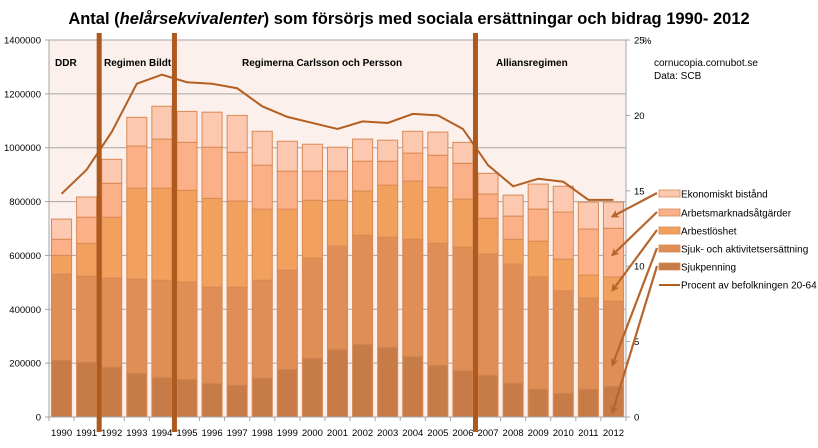 This screenshot has width=818, height=448. I want to click on bar-sjuk-och-aktivitetsers-ttning-1999, so click(287, 319).